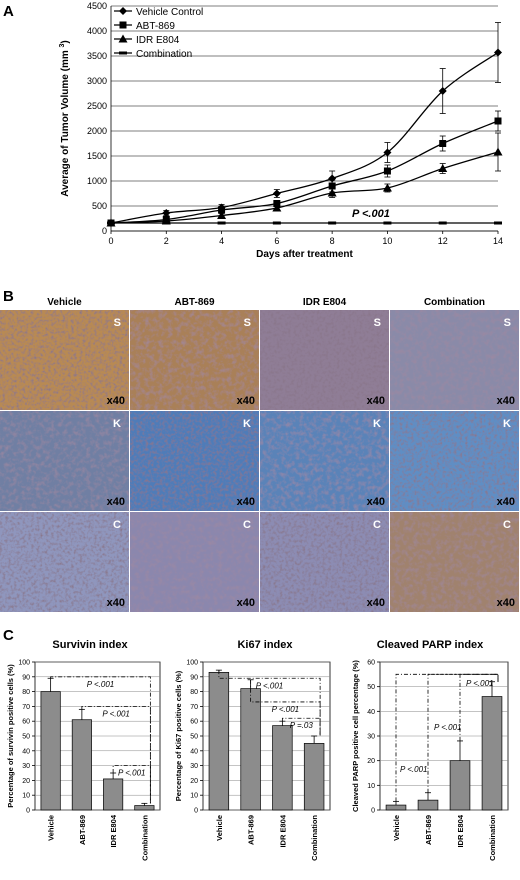 The width and height of the screenshot is (520, 880). I want to click on column-header: Combination, so click(454, 302).